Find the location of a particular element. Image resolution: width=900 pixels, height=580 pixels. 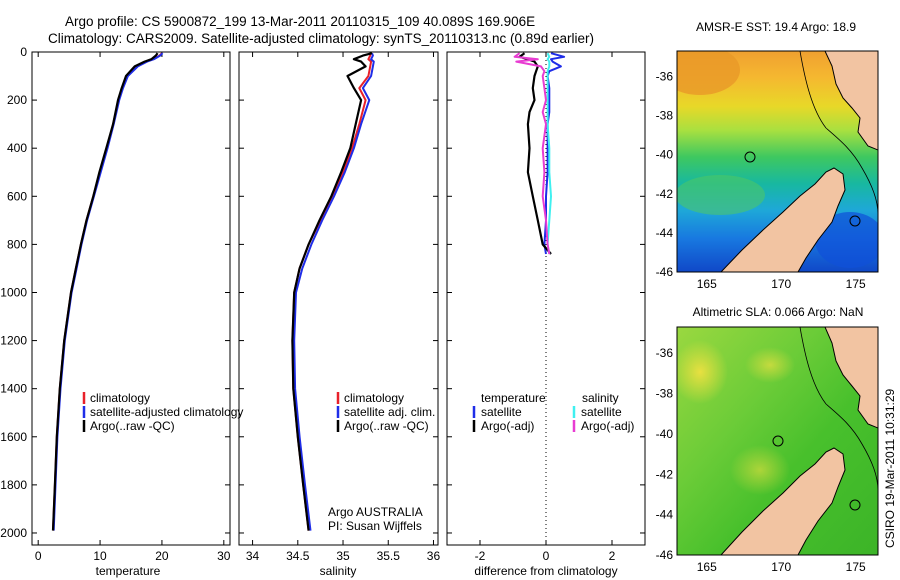

salinity-xtick-label: 35.5 is located at coordinates (389, 556).